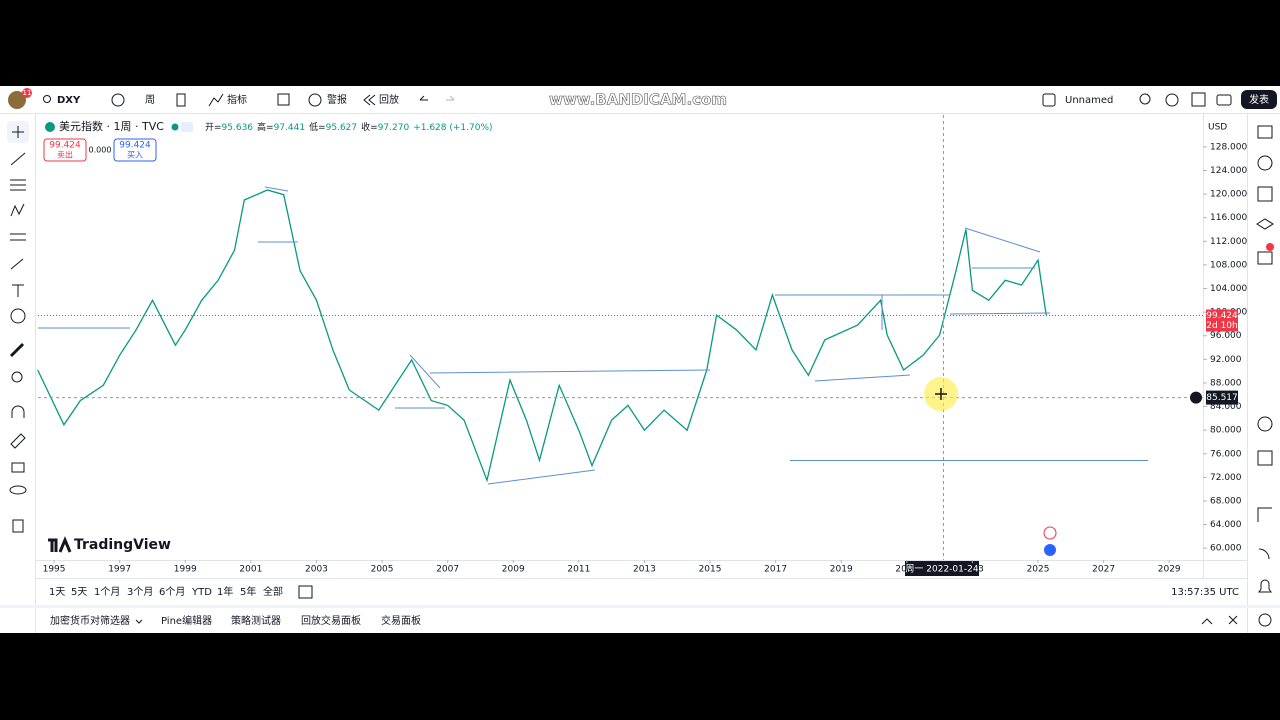 The width and height of the screenshot is (1280, 720). Describe the element at coordinates (1219, 620) in the screenshot. I see `panel-controls` at that location.